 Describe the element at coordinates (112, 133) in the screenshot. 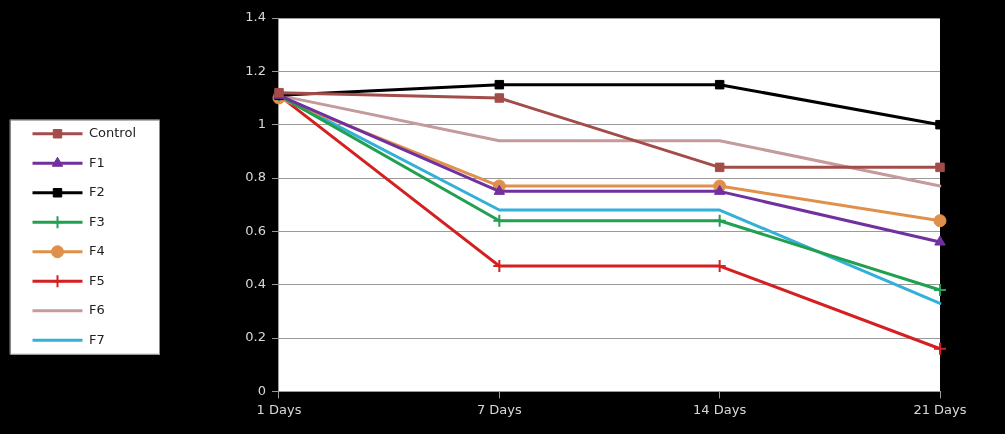

I see `legend-label: Control` at that location.